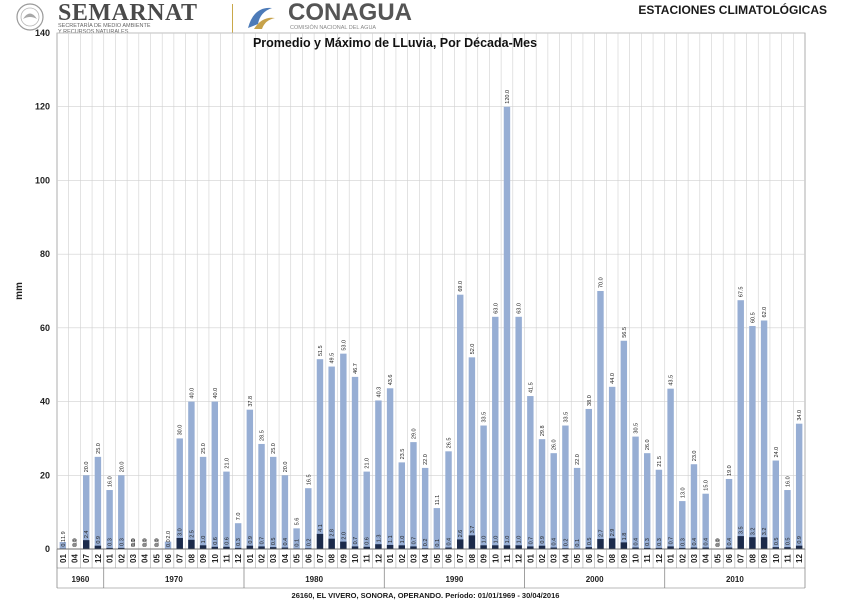 This screenshot has height=602, width=851. I want to click on avg-value-label: 2.9, so click(613, 533).